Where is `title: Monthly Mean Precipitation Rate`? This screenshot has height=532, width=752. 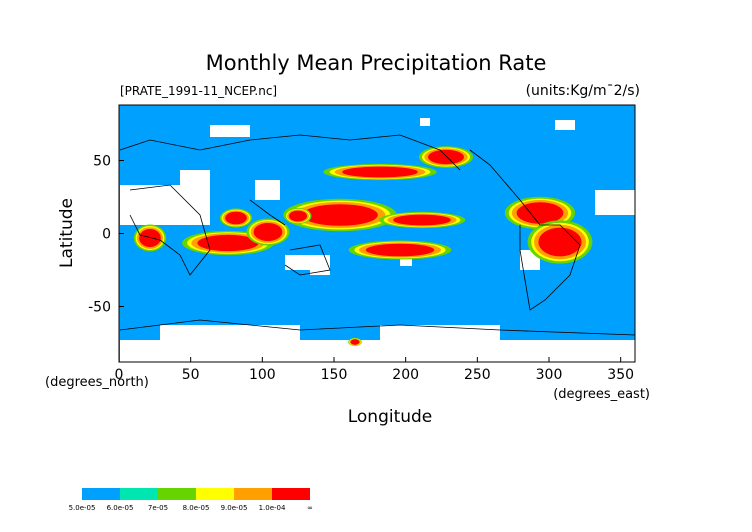
title: Monthly Mean Precipitation Rate is located at coordinates (376, 63).